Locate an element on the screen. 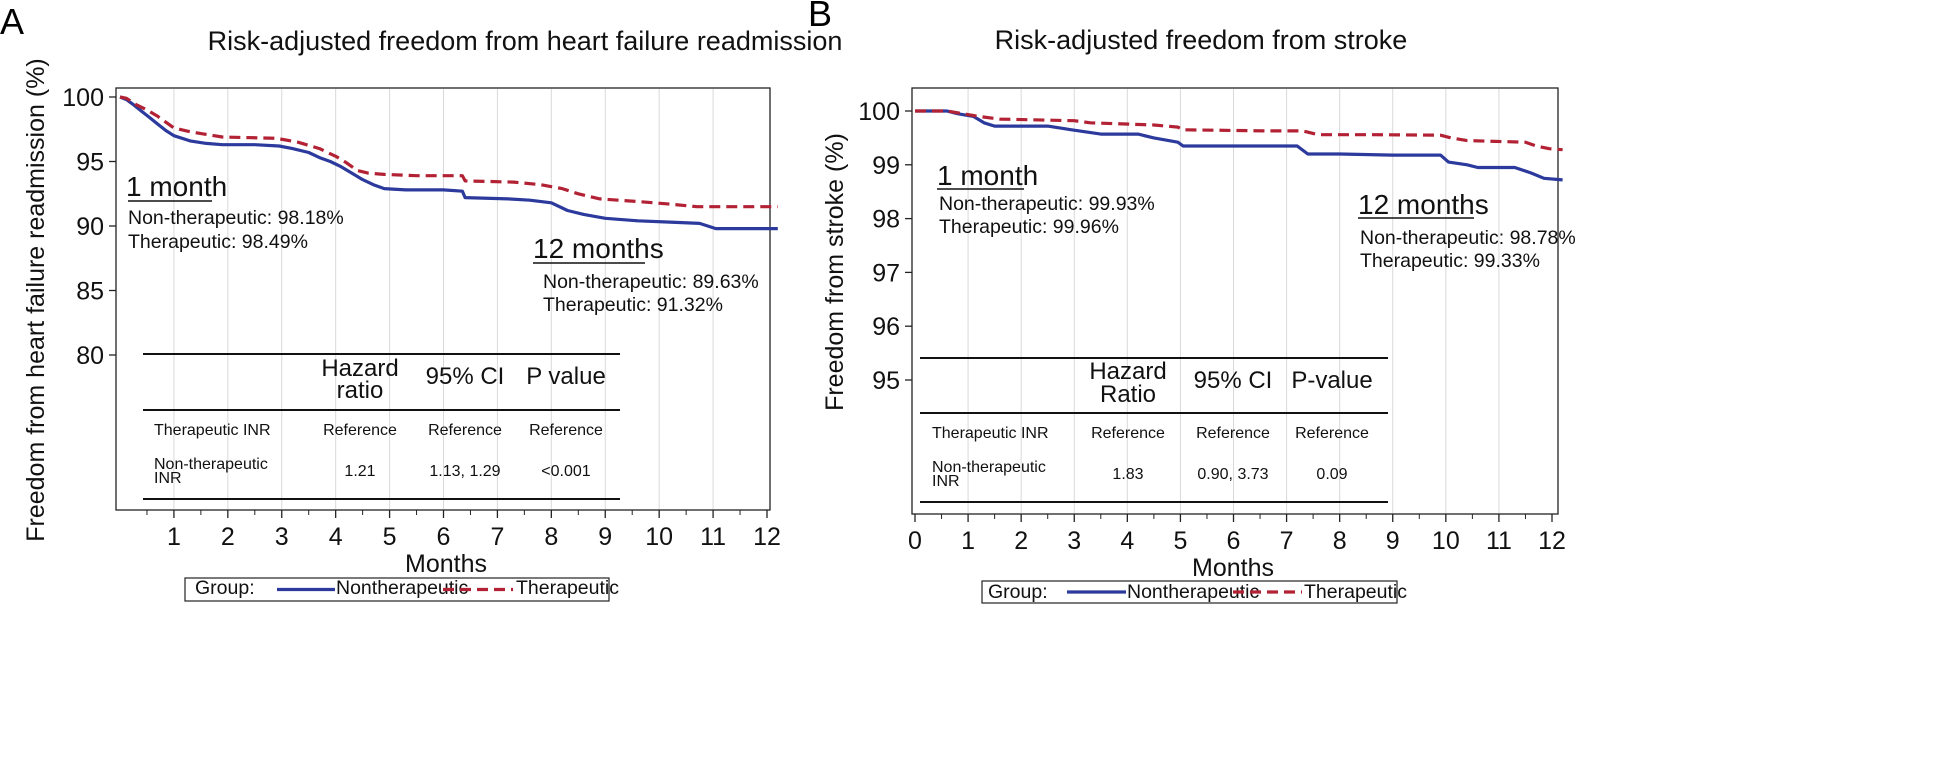  y-tick-label: 98 is located at coordinates (886, 220).